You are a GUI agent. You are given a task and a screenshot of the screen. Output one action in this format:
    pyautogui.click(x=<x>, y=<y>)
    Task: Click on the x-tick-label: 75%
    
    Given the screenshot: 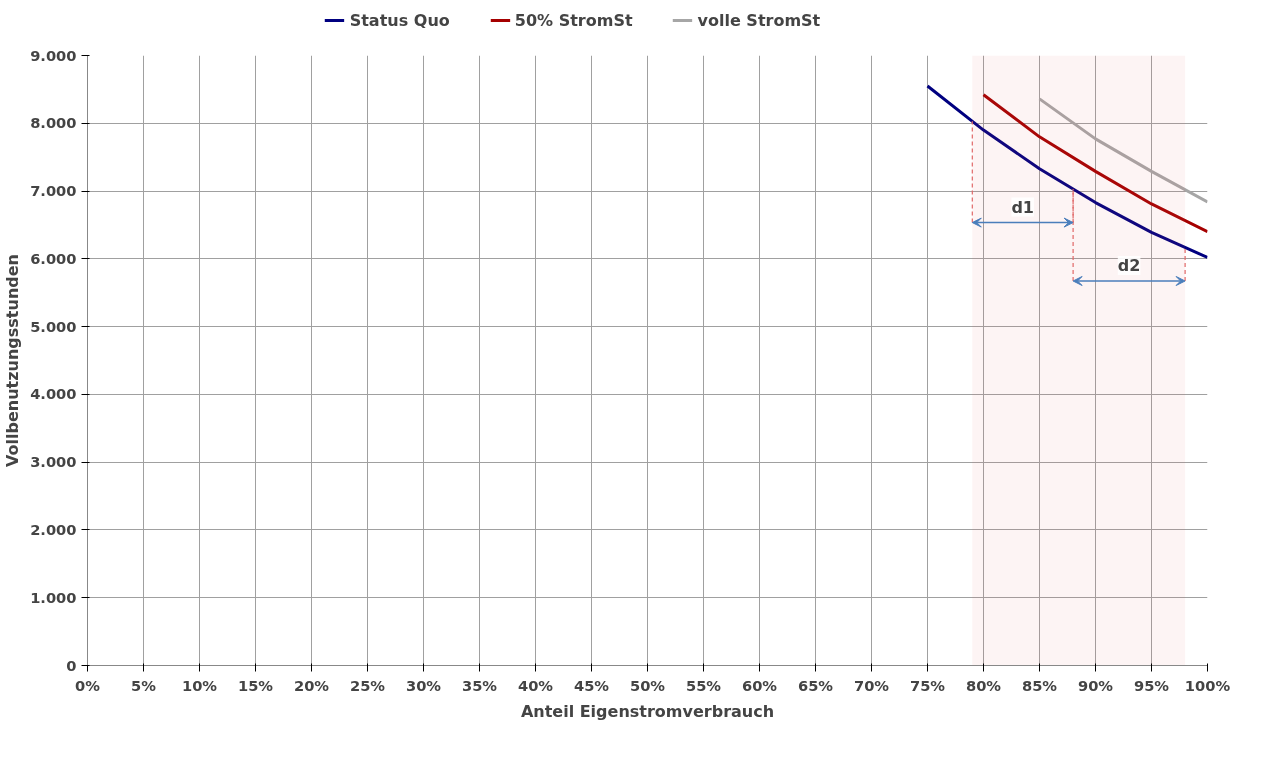 What is the action you would take?
    pyautogui.click(x=927, y=685)
    